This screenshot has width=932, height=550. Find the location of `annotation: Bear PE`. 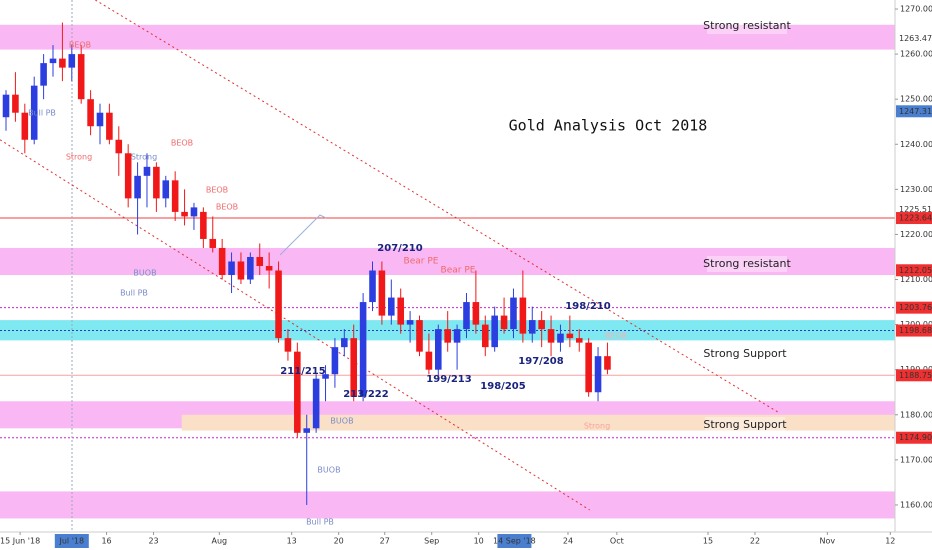

annotation: Bear PE is located at coordinates (458, 271).